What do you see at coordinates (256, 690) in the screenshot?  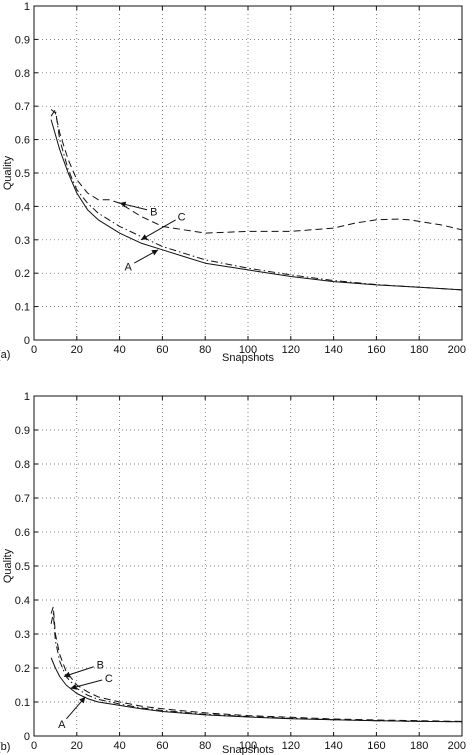 I see `series-line-a` at bounding box center [256, 690].